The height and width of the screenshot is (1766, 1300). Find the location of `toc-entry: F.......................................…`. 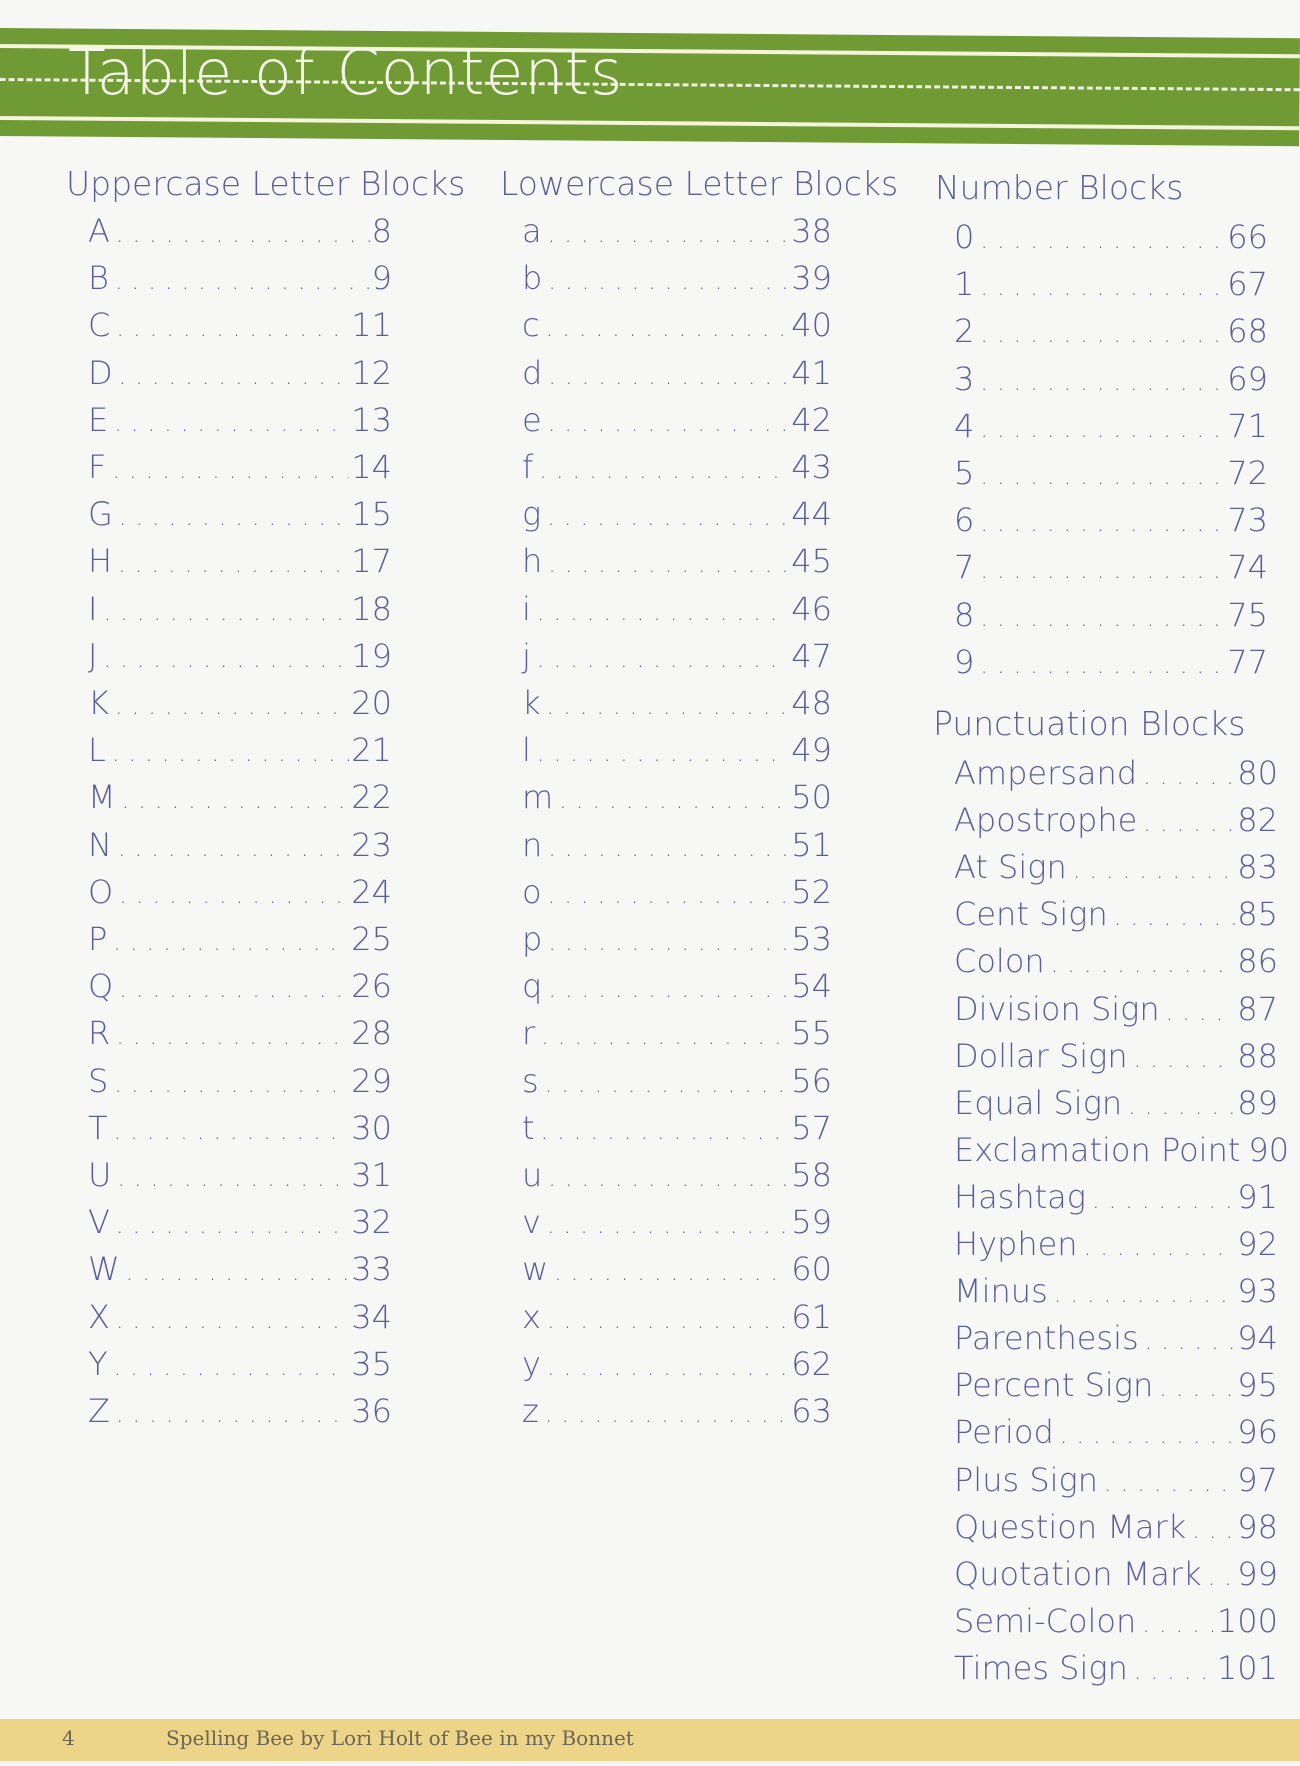

toc-entry: F.......................................… is located at coordinates (240, 471).